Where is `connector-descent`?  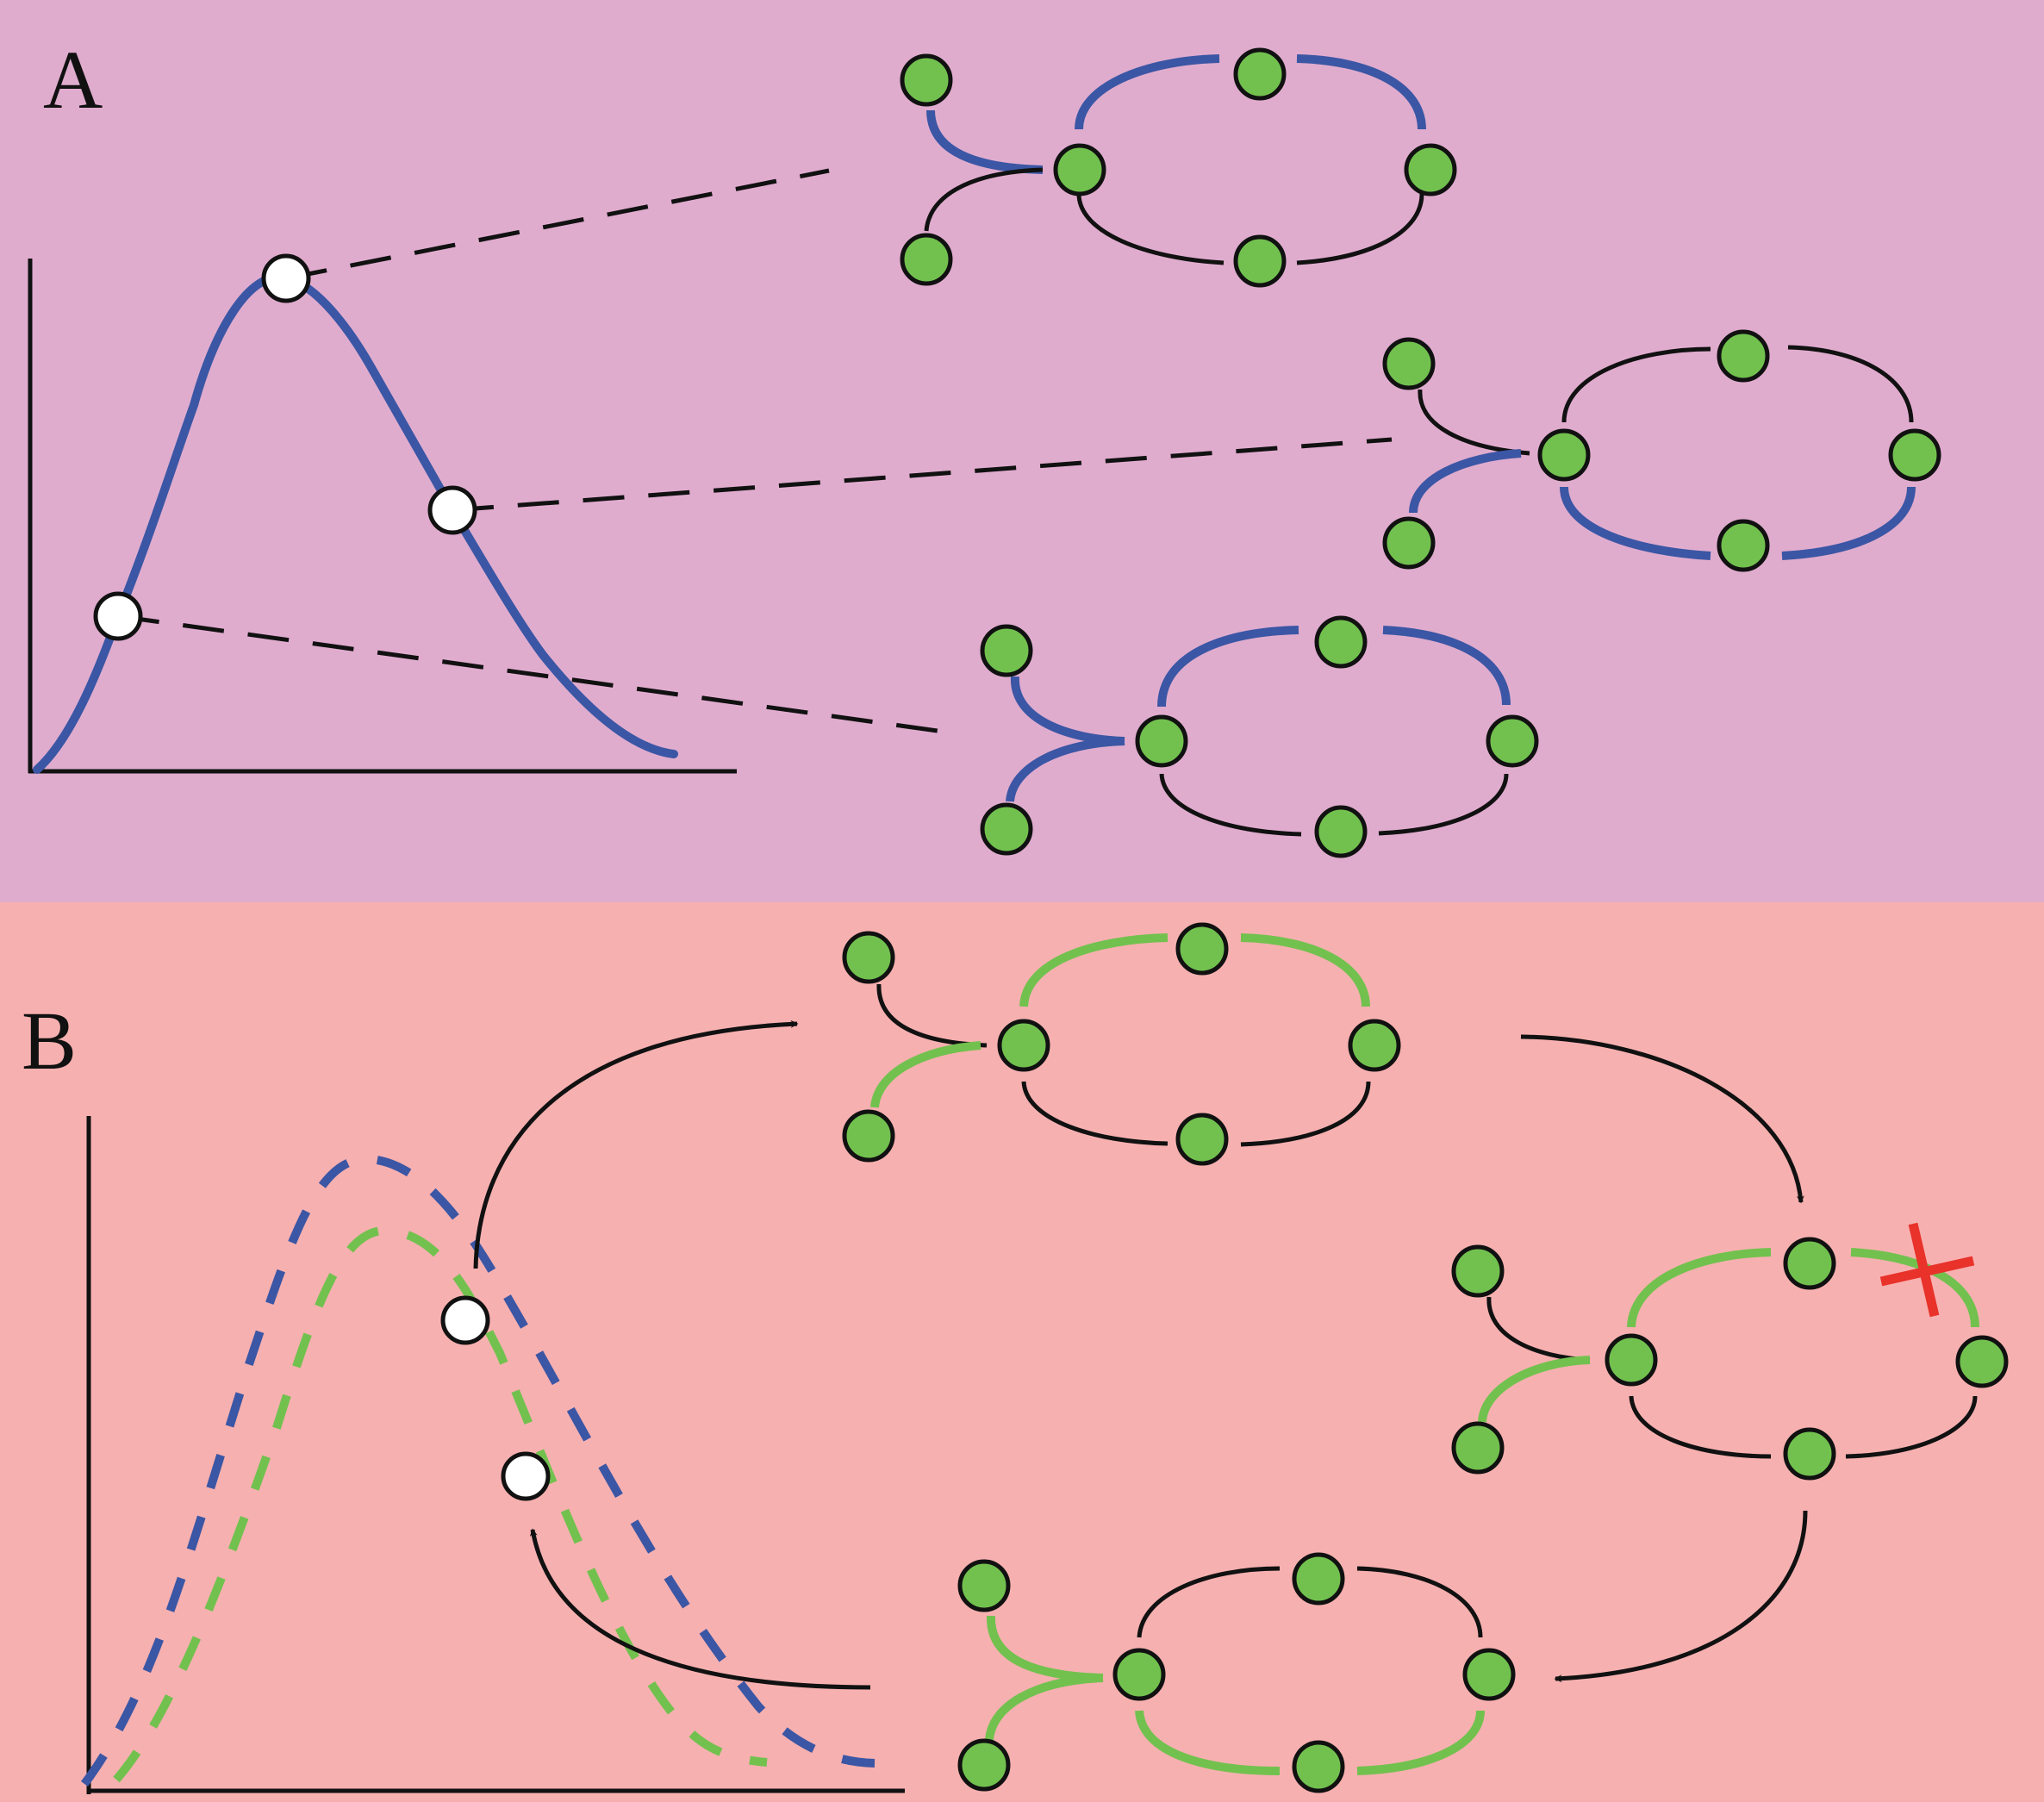 connector-descent is located at coordinates (923, 475).